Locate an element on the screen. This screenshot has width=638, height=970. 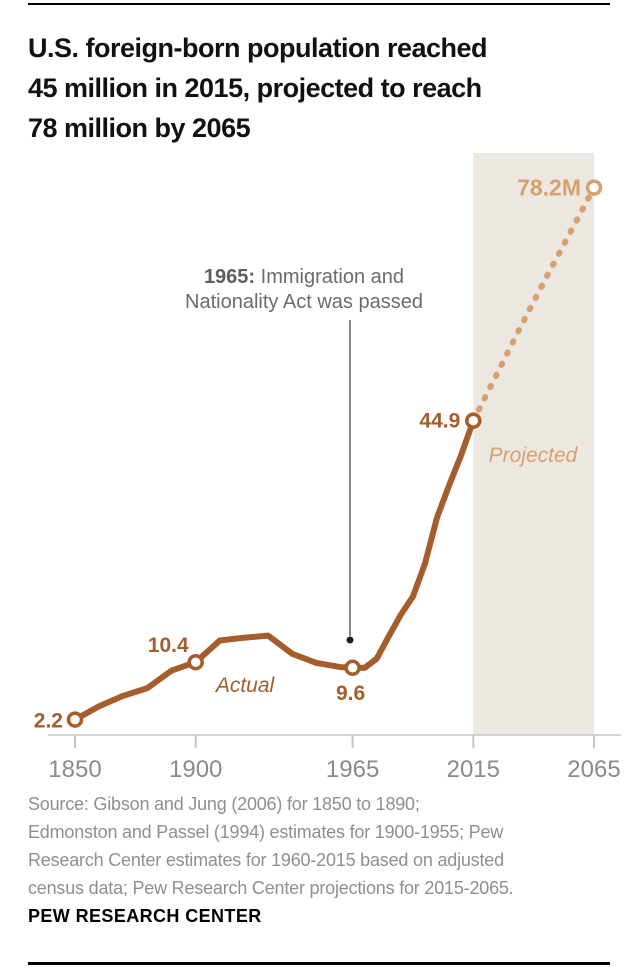
point-label-1965: 9.6 is located at coordinates (350, 693).